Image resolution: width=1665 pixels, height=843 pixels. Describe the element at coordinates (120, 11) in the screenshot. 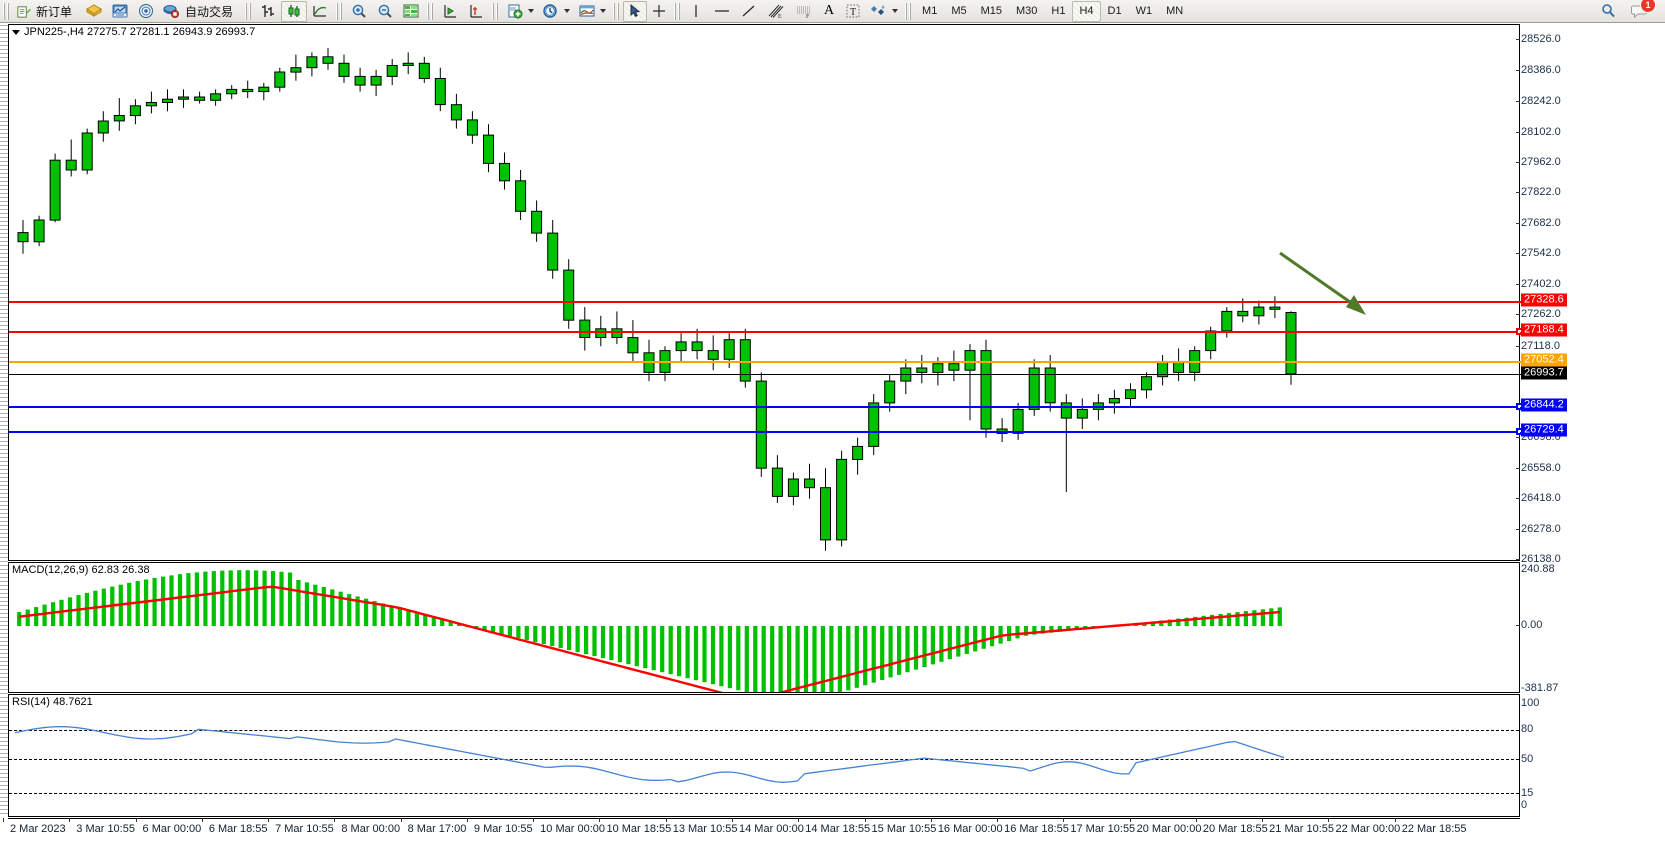

I see `market-watch-button` at that location.